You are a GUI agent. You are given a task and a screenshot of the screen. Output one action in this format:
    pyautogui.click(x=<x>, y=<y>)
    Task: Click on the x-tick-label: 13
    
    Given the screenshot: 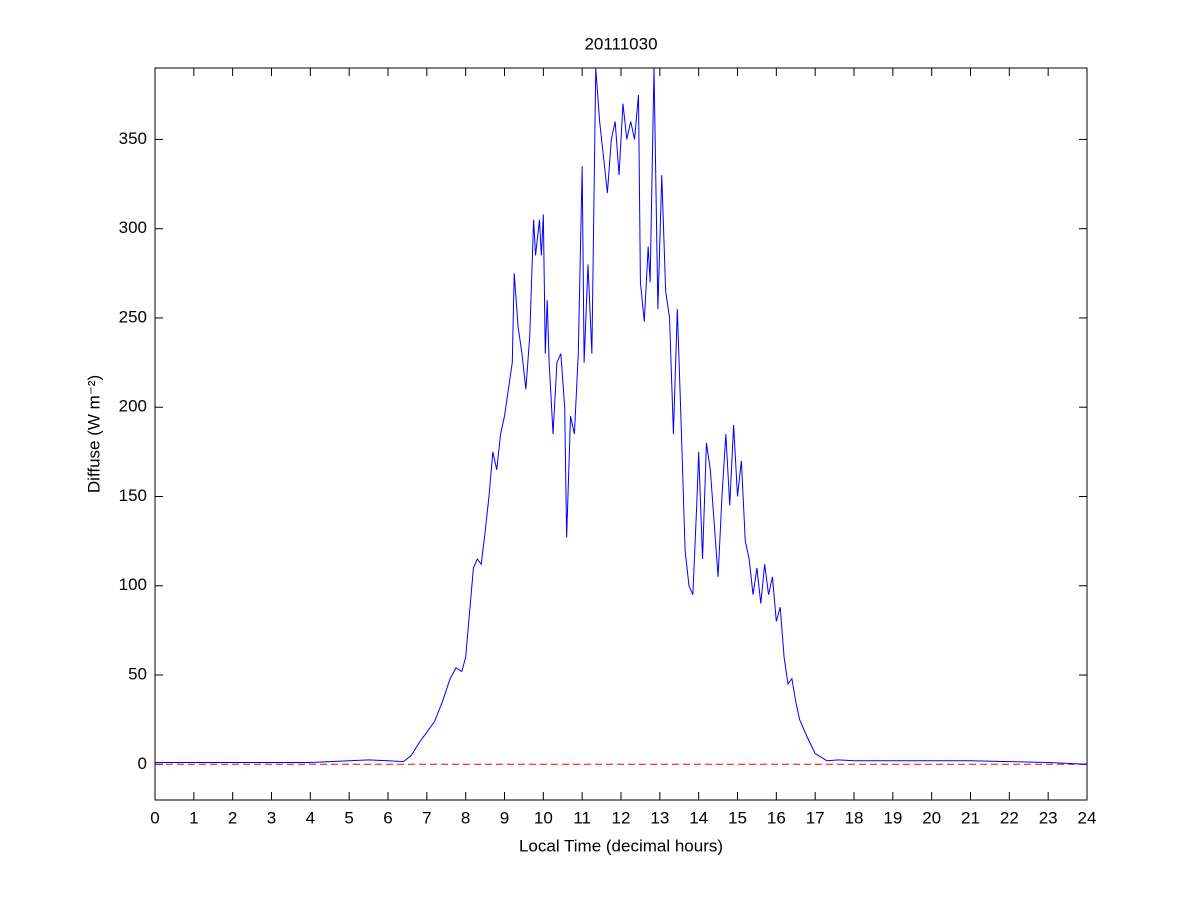 What is the action you would take?
    pyautogui.click(x=659, y=817)
    